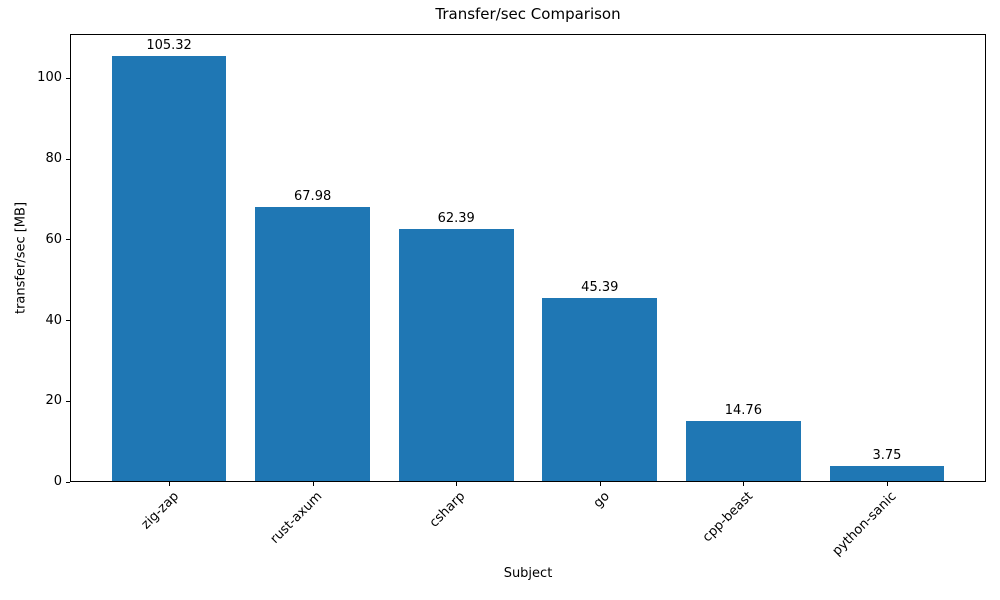 The width and height of the screenshot is (1000, 600). I want to click on chart-title: Transfer/sec Comparison, so click(528, 14).